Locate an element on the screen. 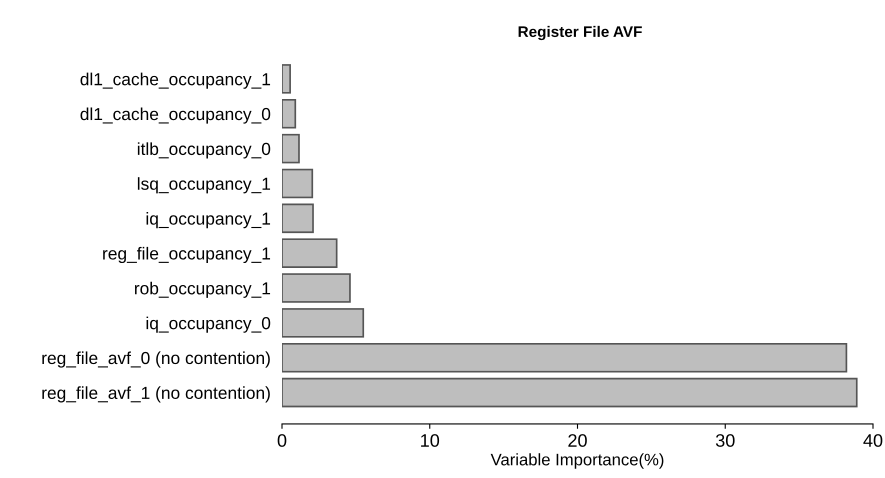  x-tick-label: 30 is located at coordinates (725, 440).